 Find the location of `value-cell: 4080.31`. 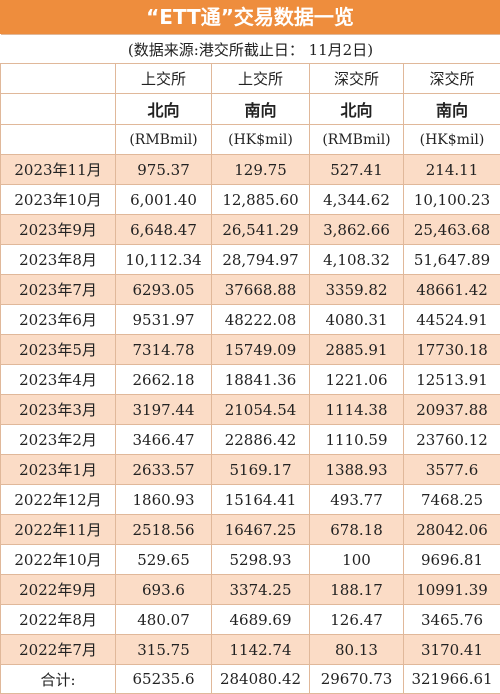

value-cell: 4080.31 is located at coordinates (357, 320).